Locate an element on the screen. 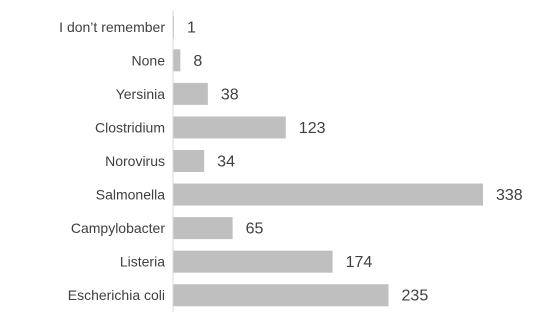  value-label: 34 is located at coordinates (226, 162).